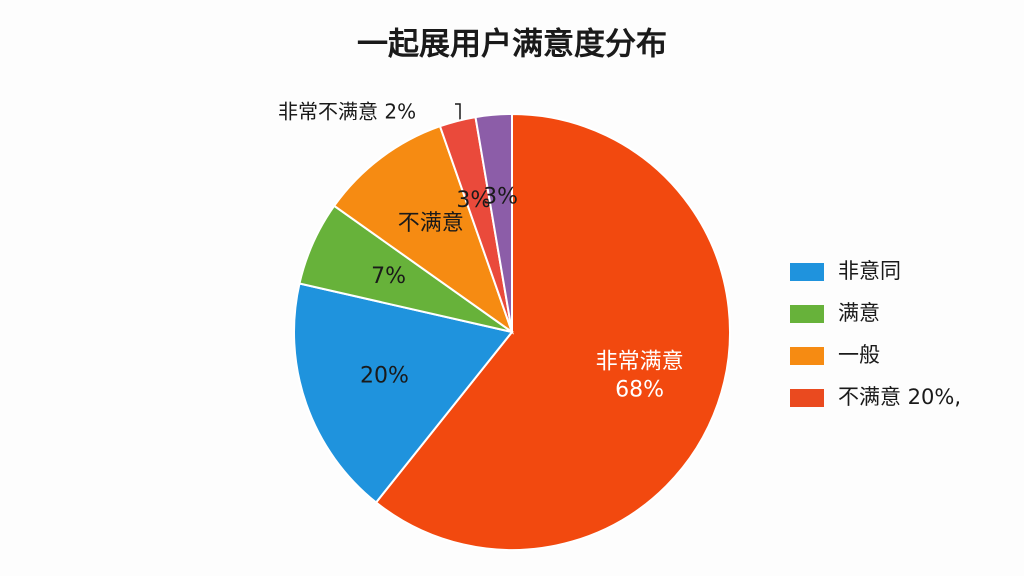 This screenshot has width=1024, height=576. I want to click on legend-label: 不满意 20%,, so click(899, 397).